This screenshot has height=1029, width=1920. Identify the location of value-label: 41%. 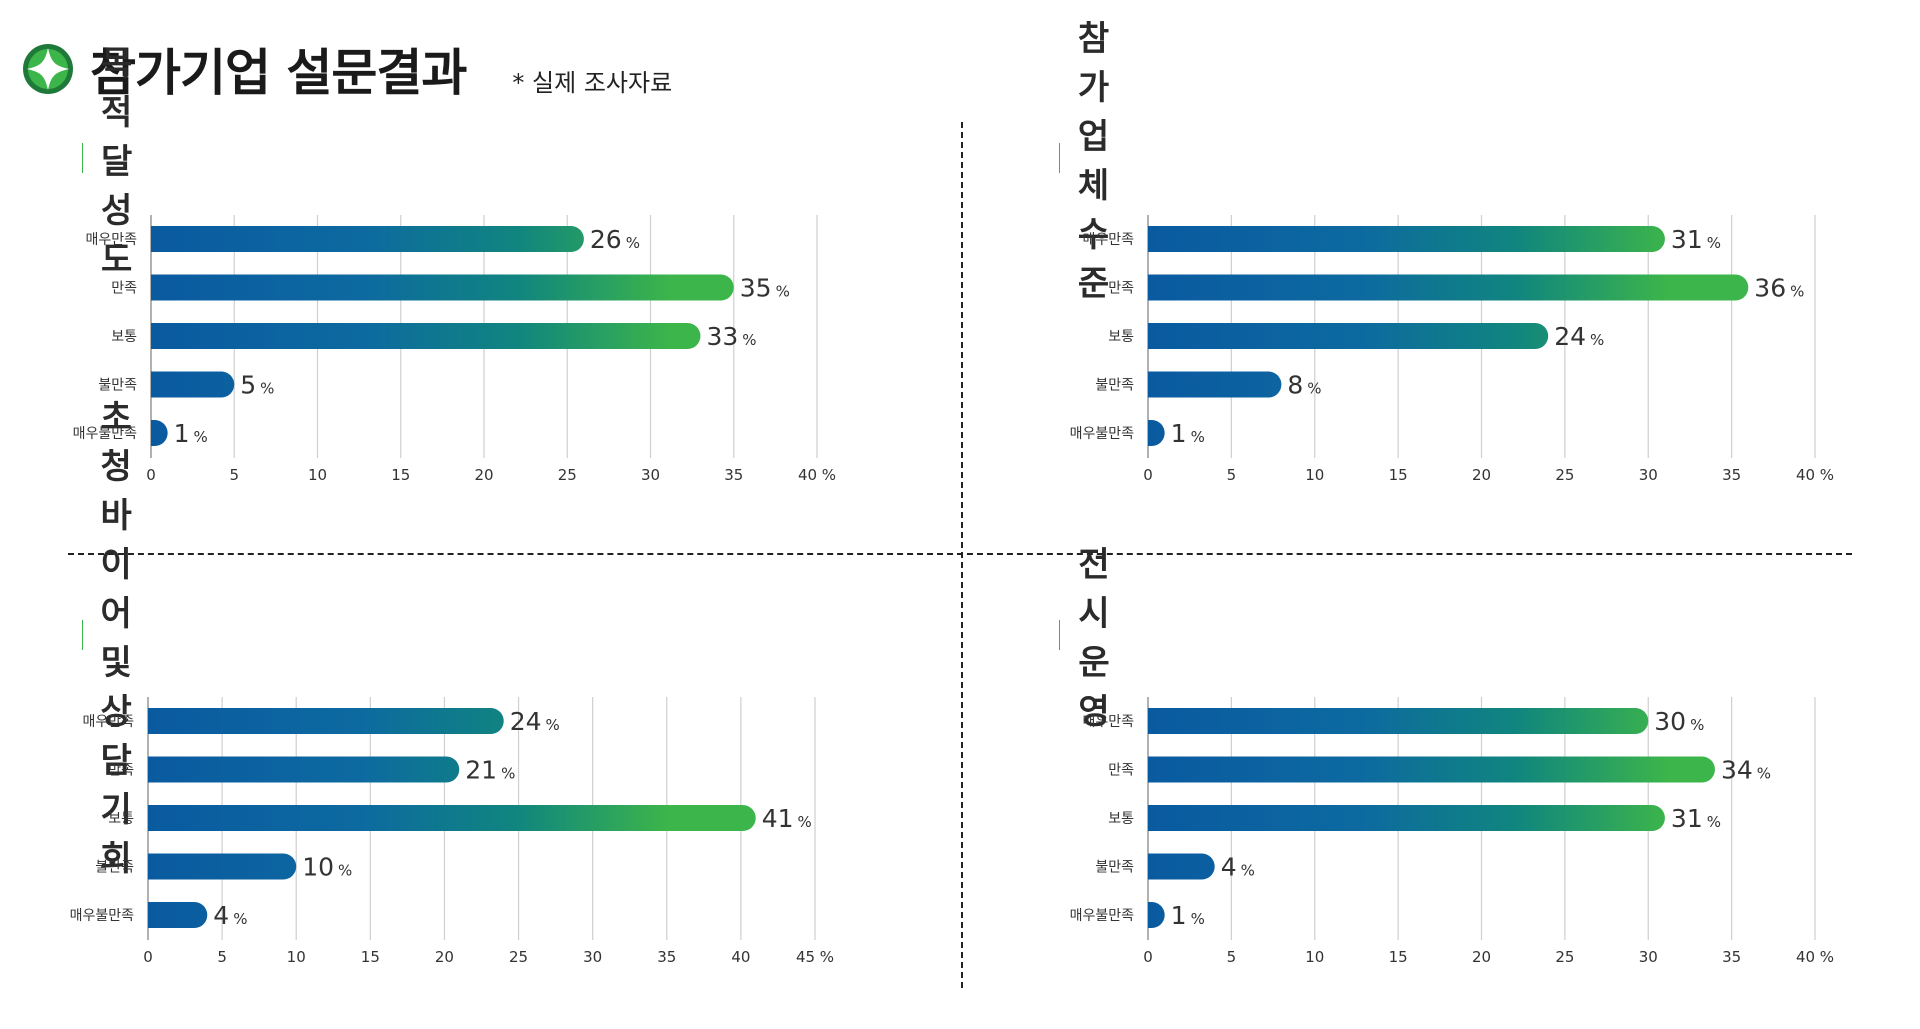
(787, 818).